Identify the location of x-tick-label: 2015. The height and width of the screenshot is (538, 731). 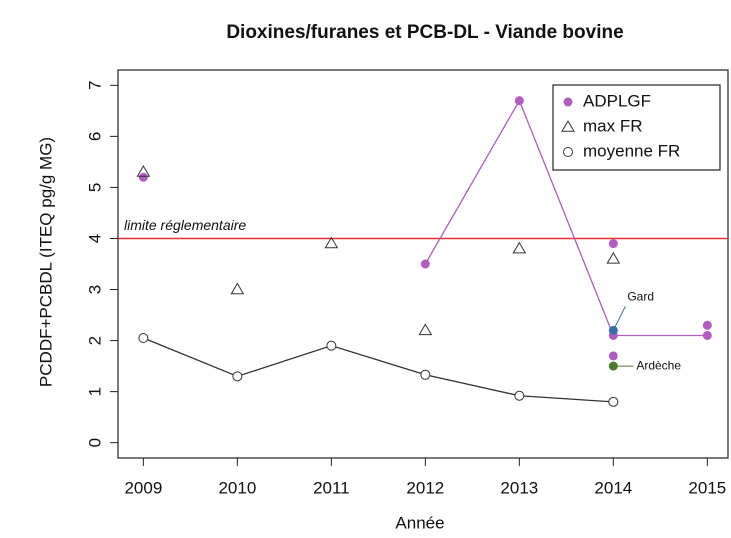
(707, 487).